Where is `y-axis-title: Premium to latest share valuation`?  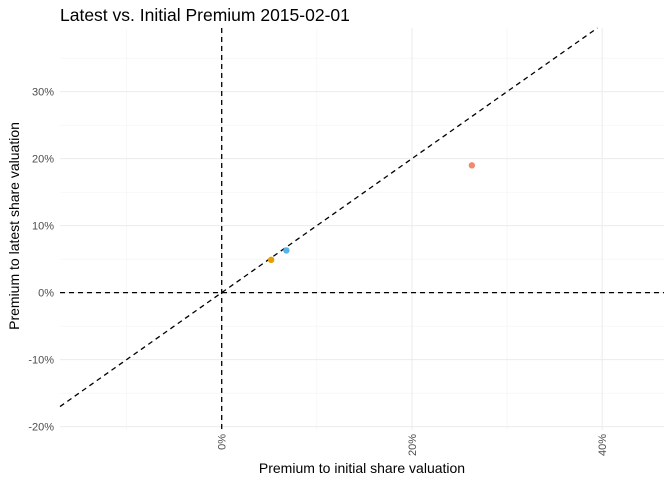 y-axis-title: Premium to latest share valuation is located at coordinates (14, 226).